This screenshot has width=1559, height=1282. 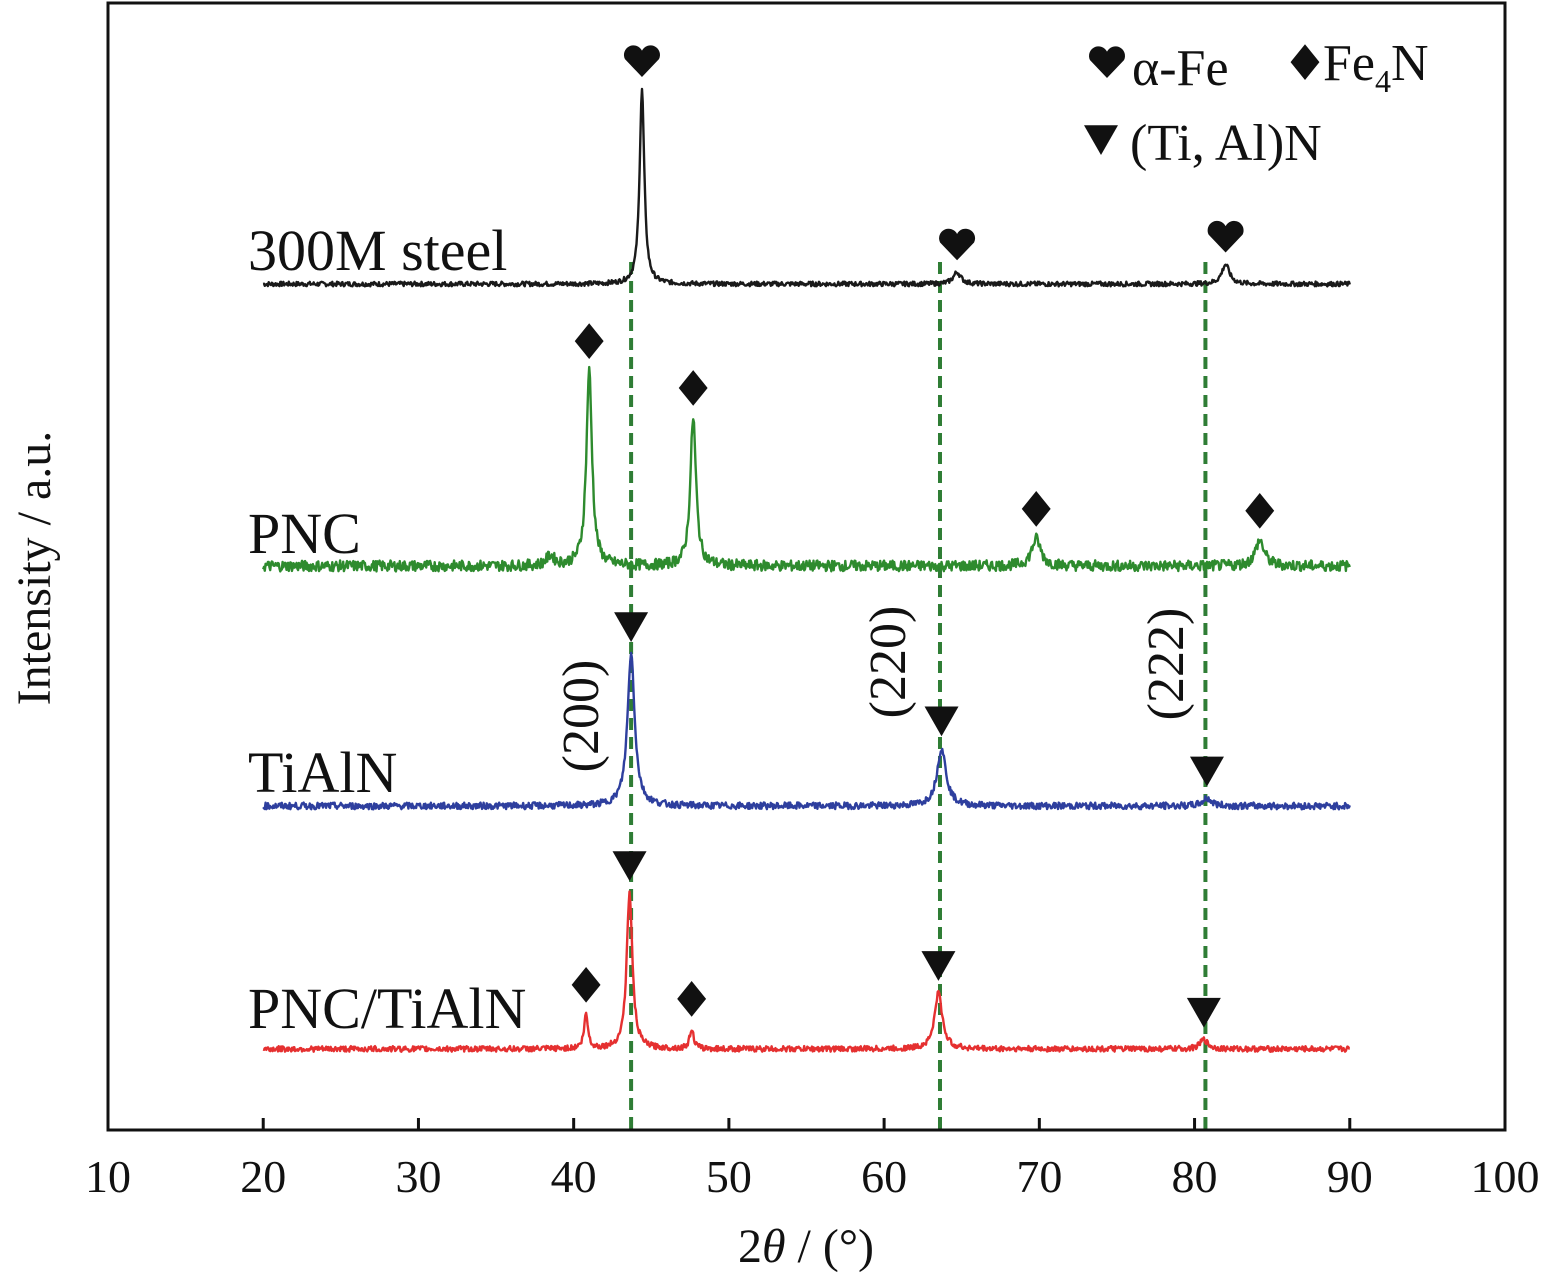 I want to click on x-tick-label-100: 100, so click(x=1505, y=1176).